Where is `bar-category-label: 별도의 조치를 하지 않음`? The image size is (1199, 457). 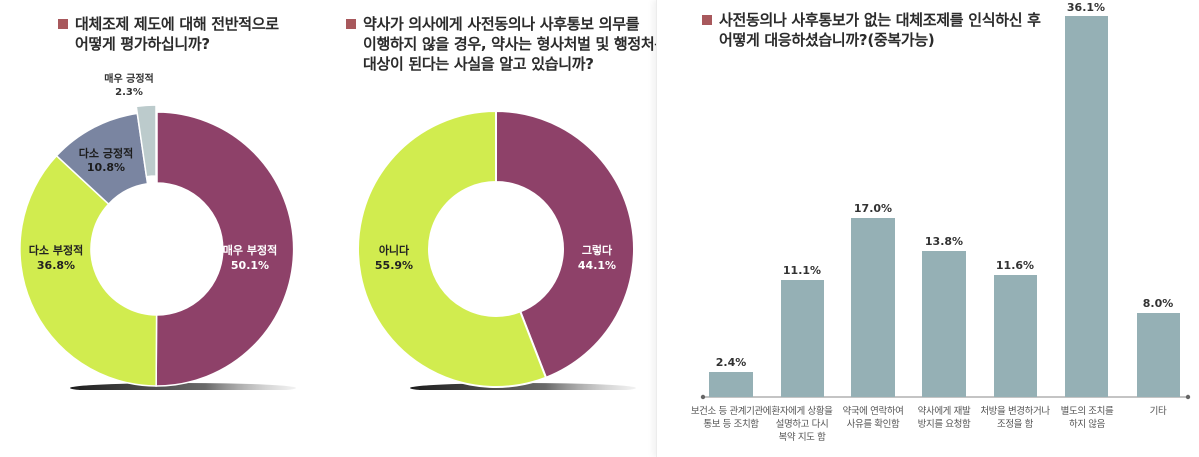
bar-category-label: 별도의 조치를 하지 않음 is located at coordinates (1087, 418).